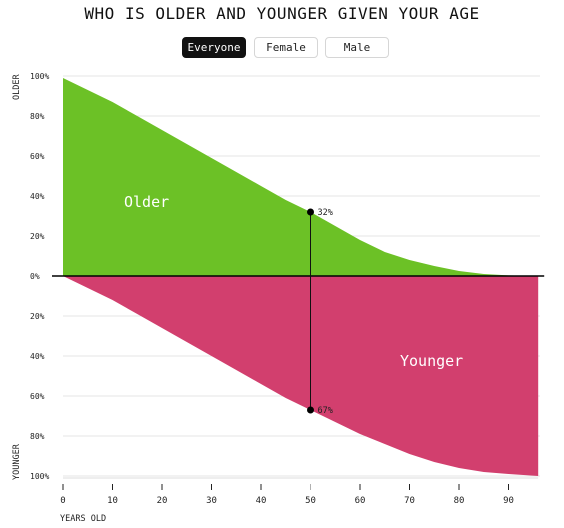 The height and width of the screenshot is (528, 564). I want to click on older-area-label: Older, so click(146, 202).